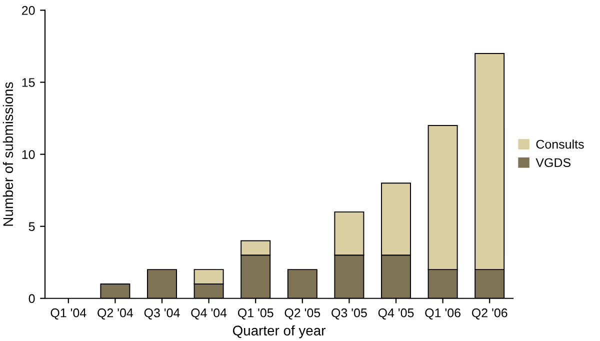 The height and width of the screenshot is (341, 600). Describe the element at coordinates (31, 226) in the screenshot. I see `y-tick-label: 5` at that location.